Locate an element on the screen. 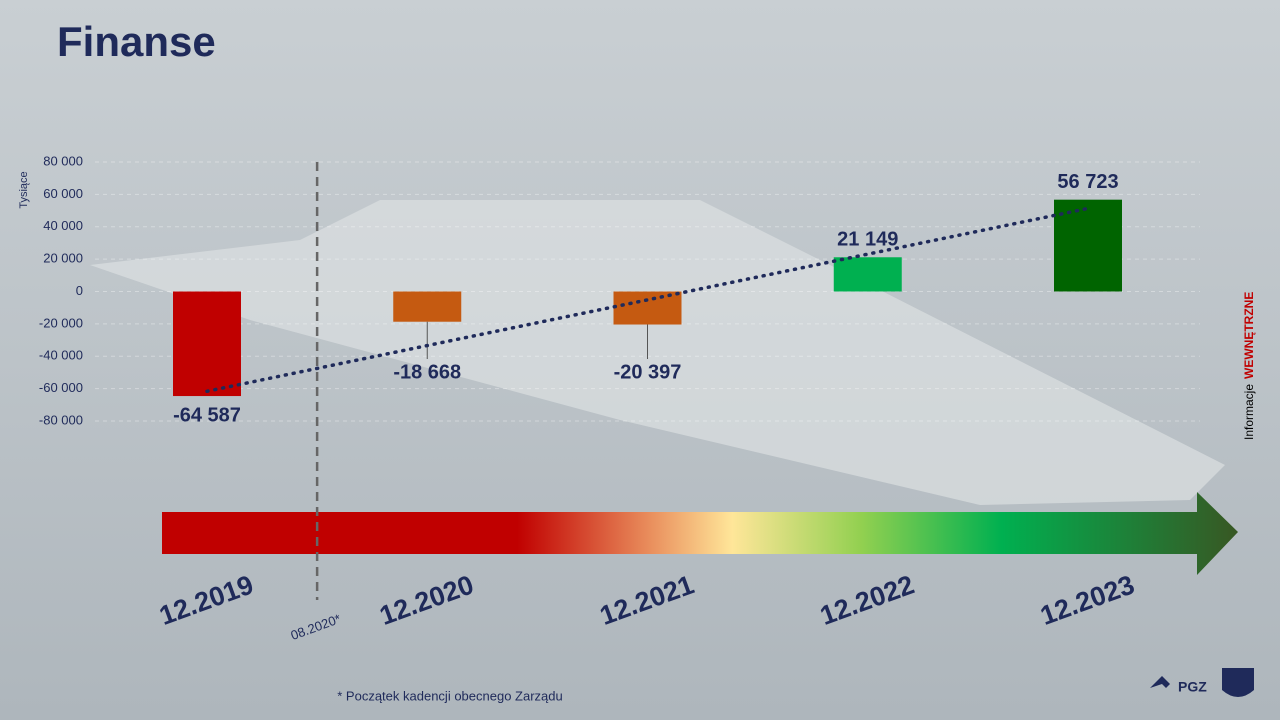  value-label: -64 587 is located at coordinates (207, 415).